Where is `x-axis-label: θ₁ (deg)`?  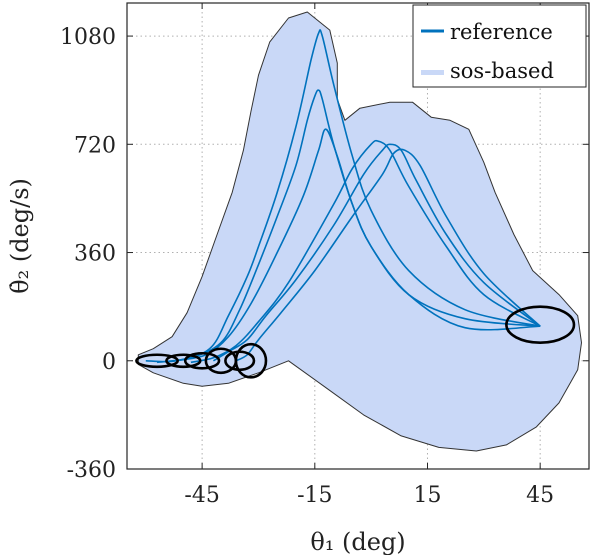 x-axis-label: θ₁ (deg) is located at coordinates (357, 541).